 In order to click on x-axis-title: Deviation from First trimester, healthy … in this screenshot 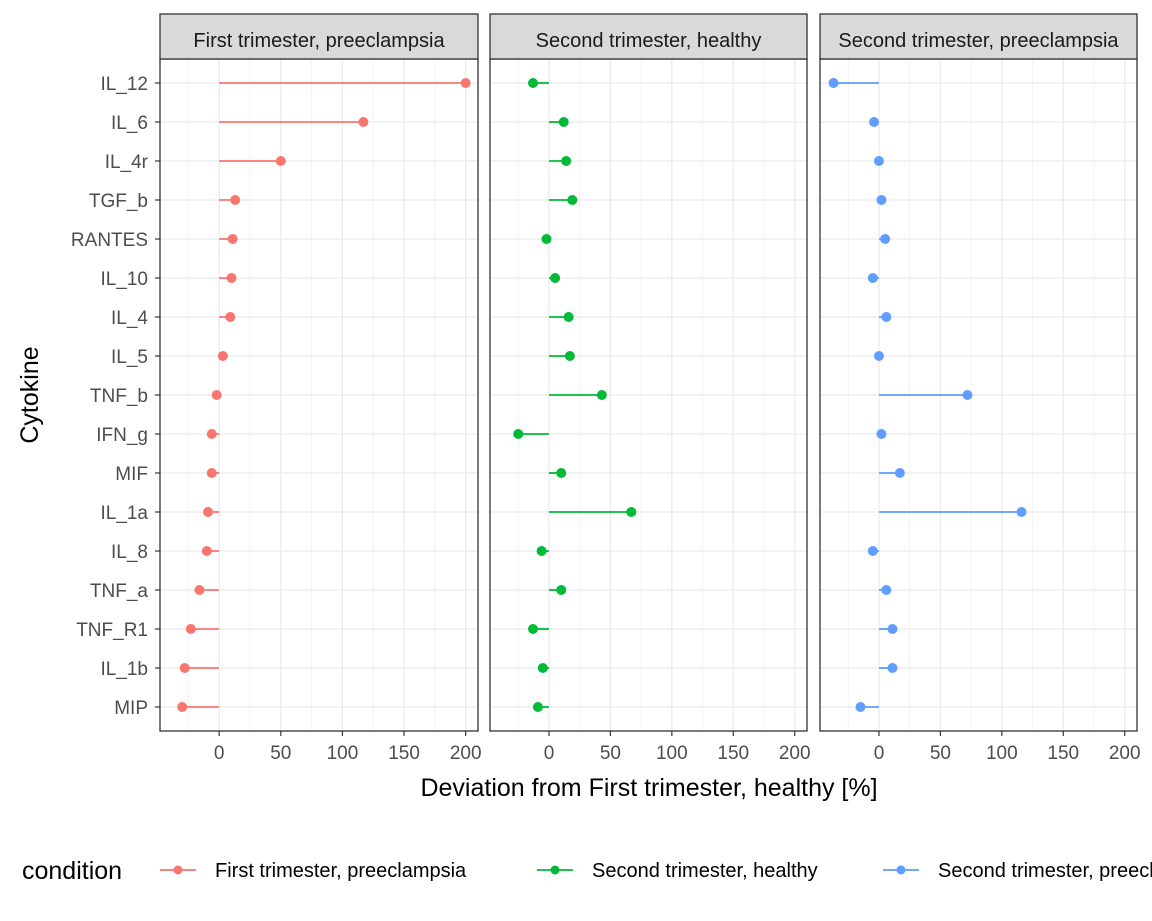, I will do `click(648, 788)`.